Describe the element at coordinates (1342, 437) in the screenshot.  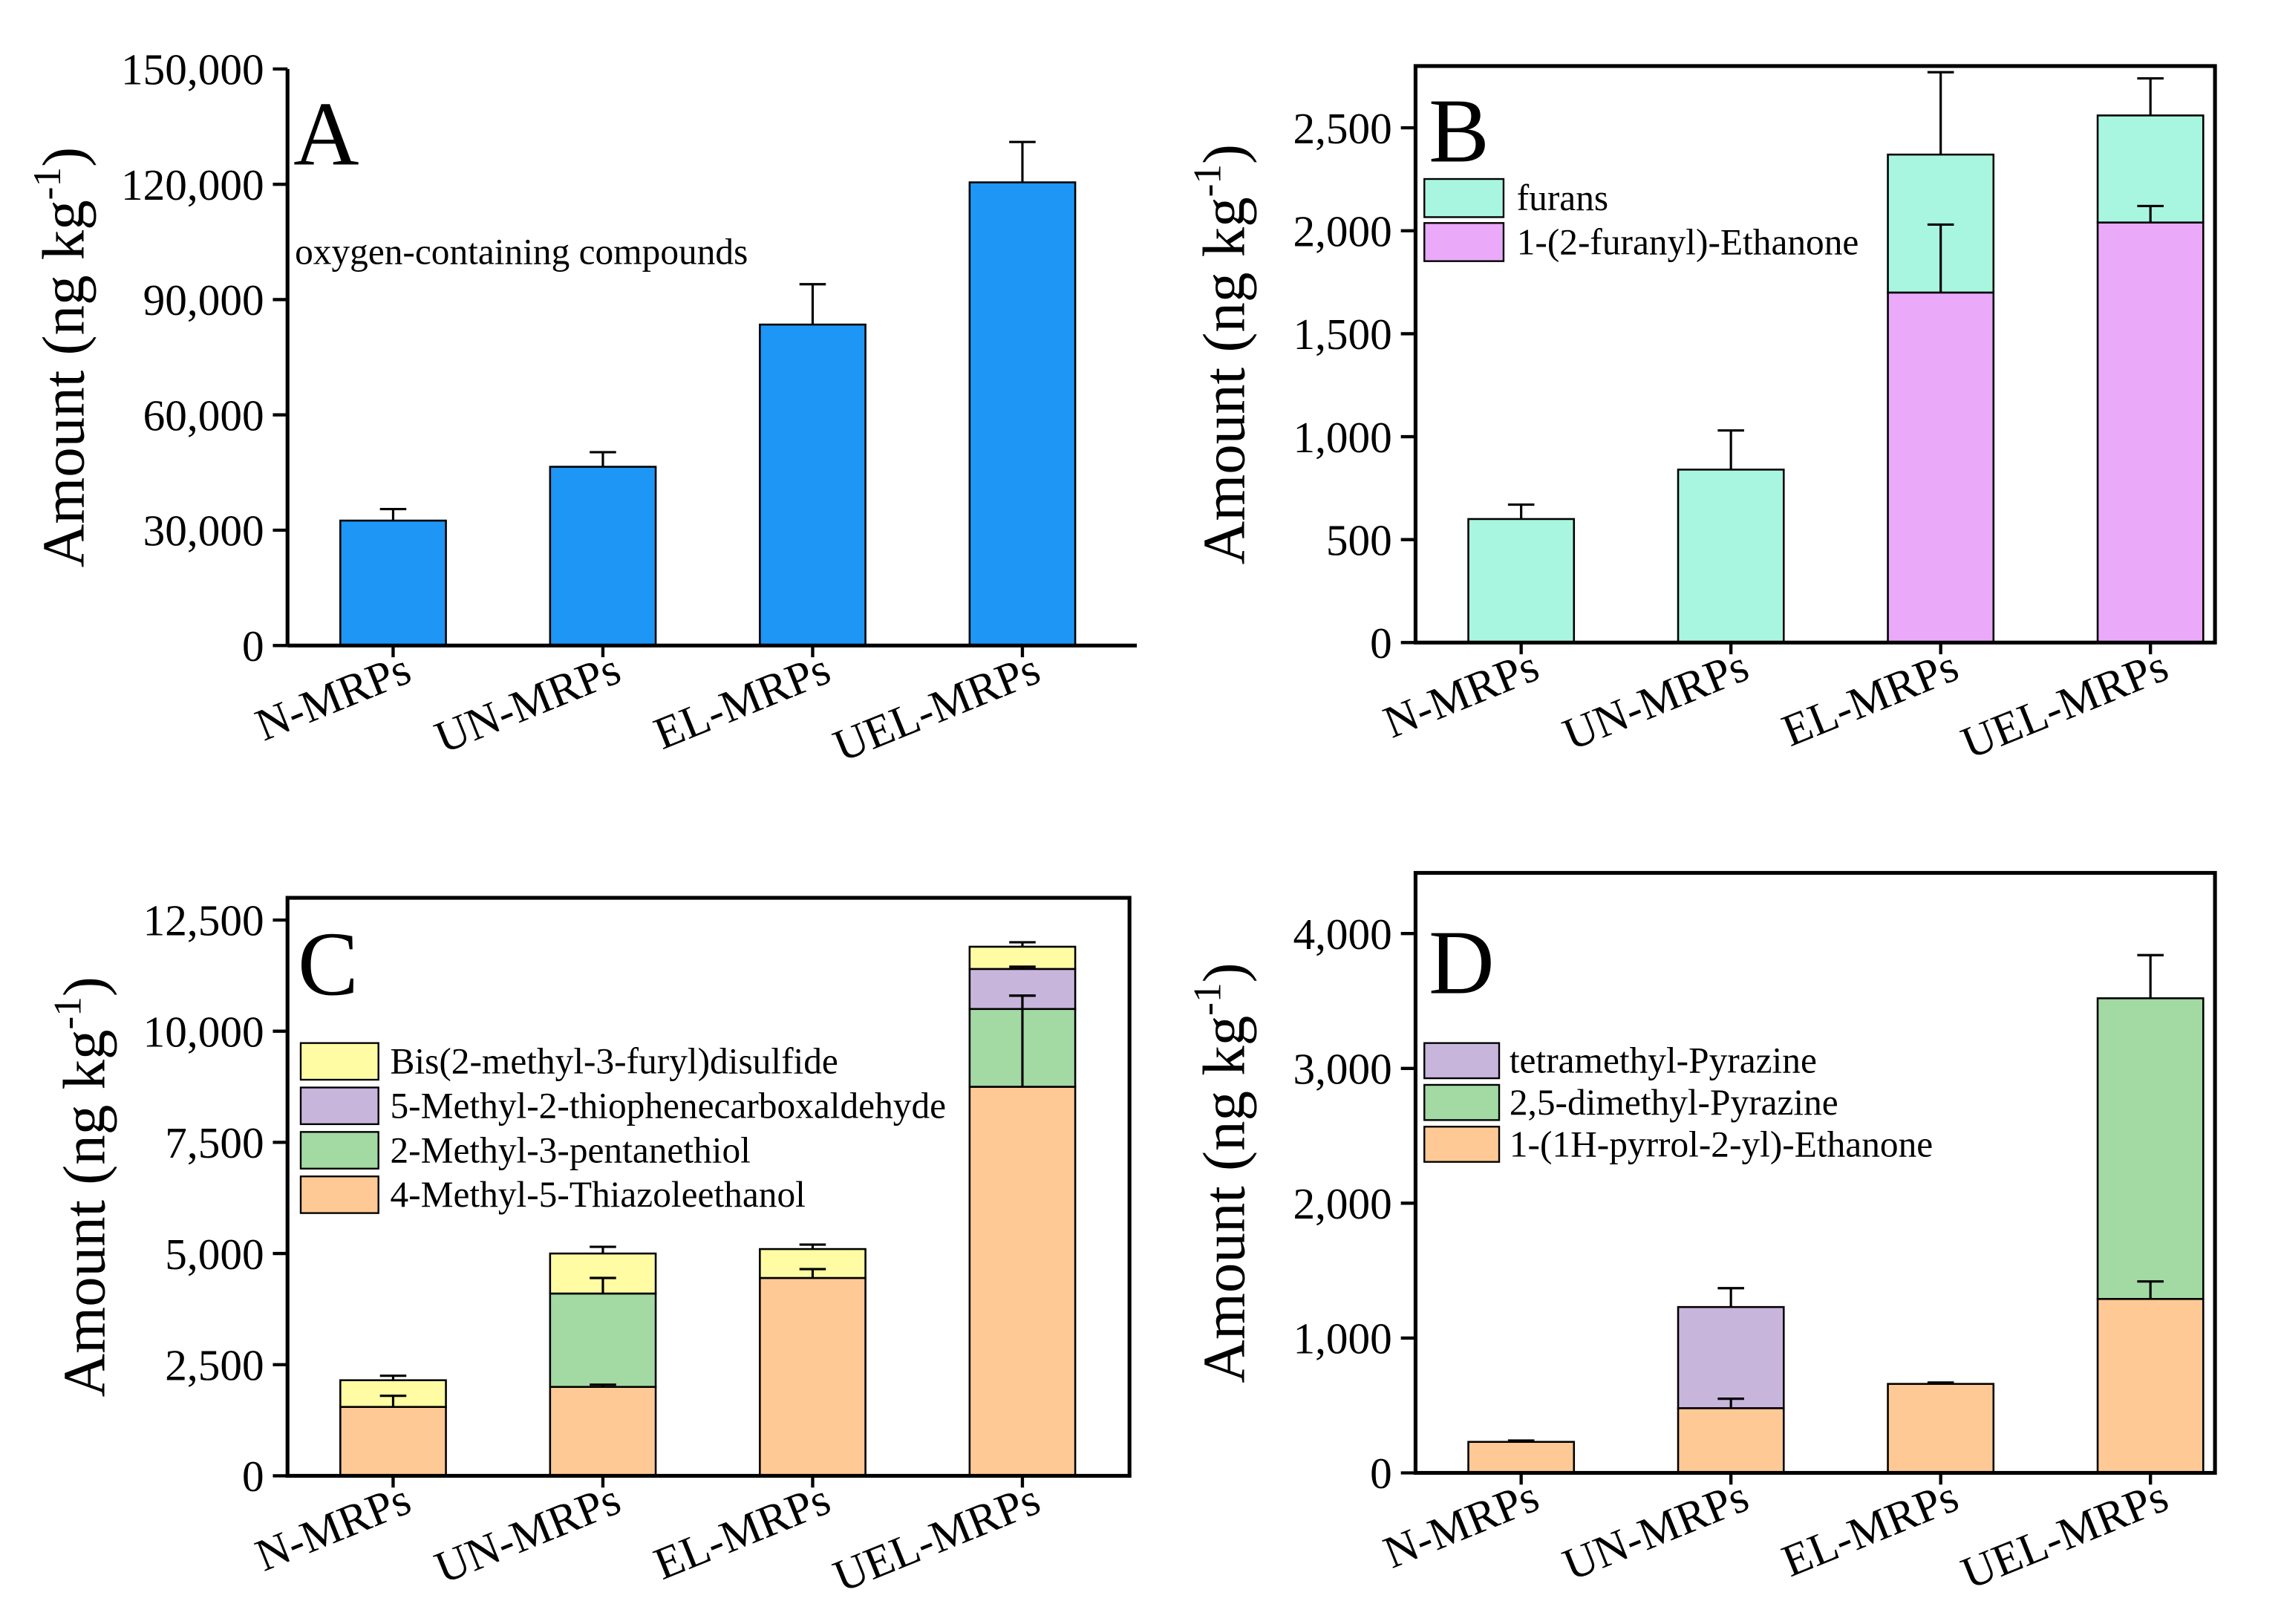
I see `y-tick-label: 1,000` at that location.